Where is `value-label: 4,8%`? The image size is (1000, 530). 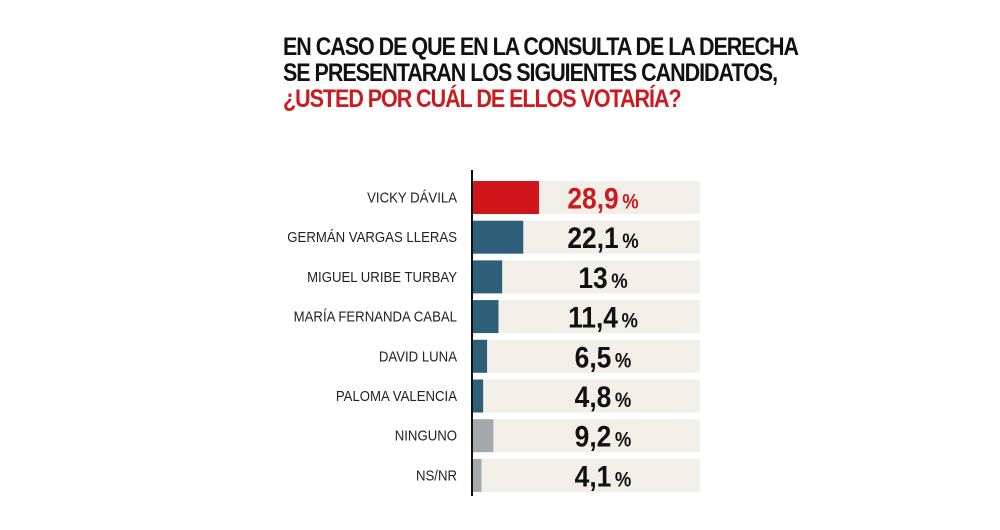 value-label: 4,8% is located at coordinates (603, 396).